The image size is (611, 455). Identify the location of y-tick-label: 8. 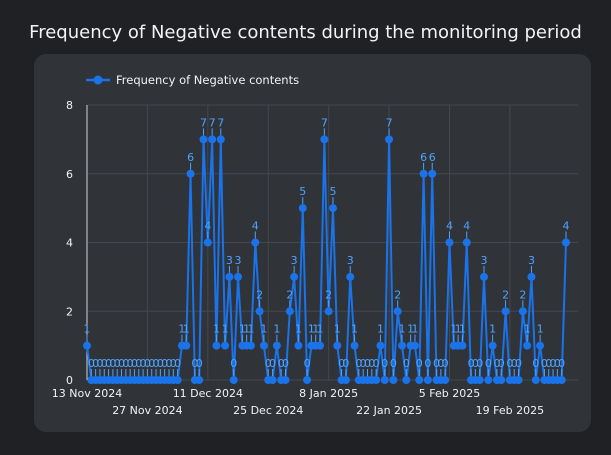
(69, 105).